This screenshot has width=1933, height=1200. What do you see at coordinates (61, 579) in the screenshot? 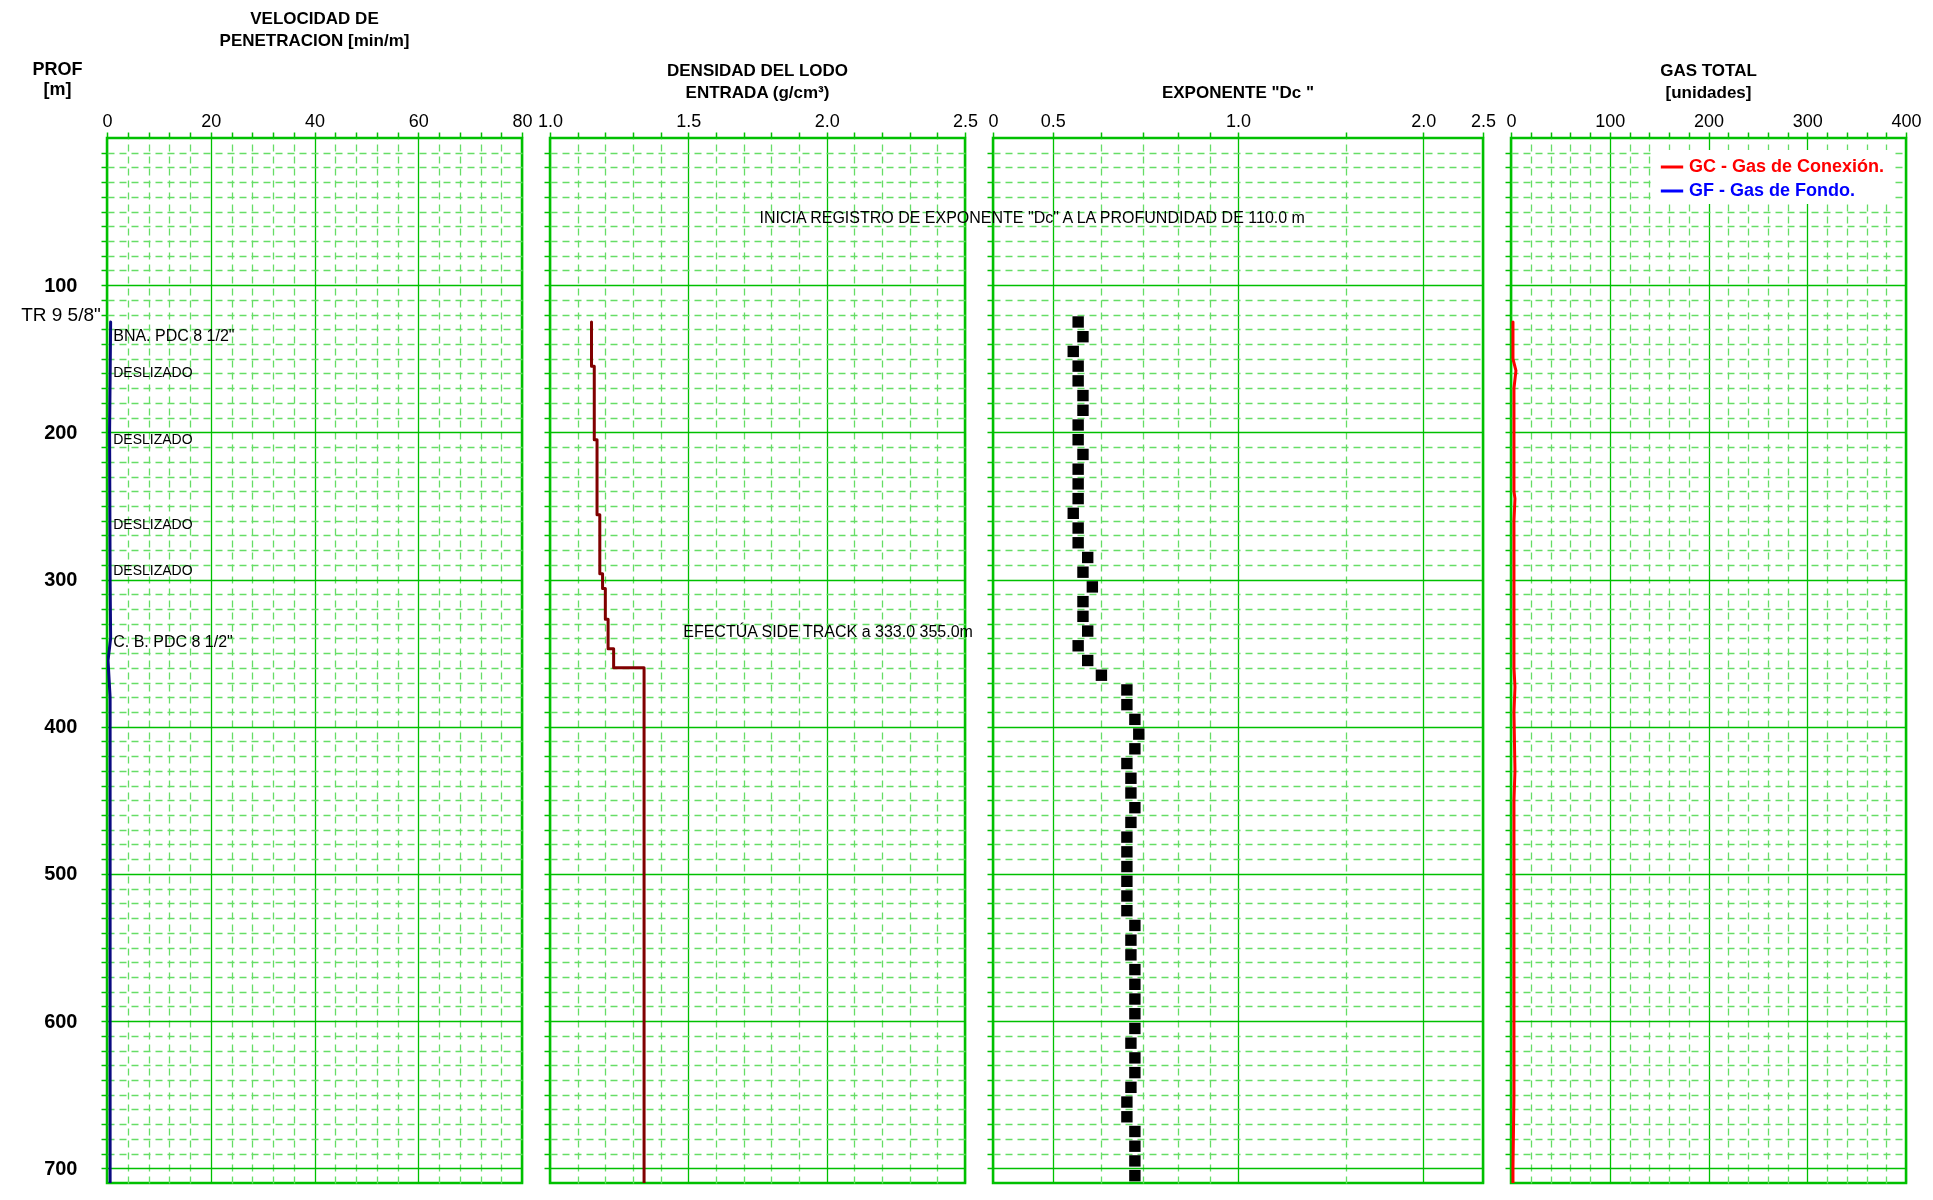
I see `y-tick-label: 300` at bounding box center [61, 579].